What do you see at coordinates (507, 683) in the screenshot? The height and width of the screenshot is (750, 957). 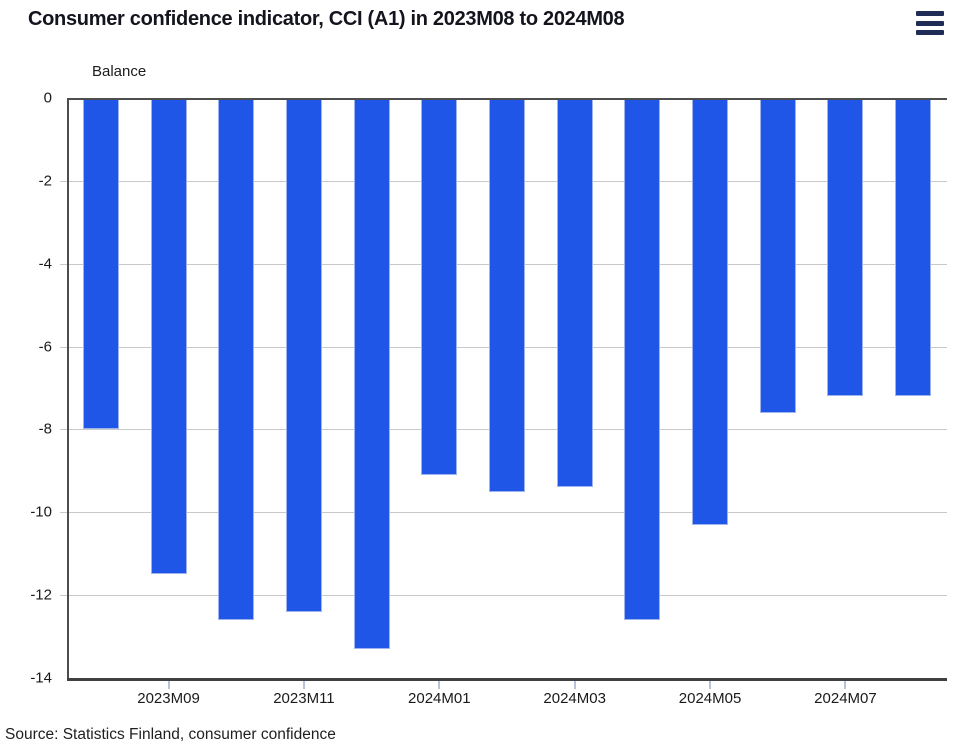 I see `x-axis-ticks` at bounding box center [507, 683].